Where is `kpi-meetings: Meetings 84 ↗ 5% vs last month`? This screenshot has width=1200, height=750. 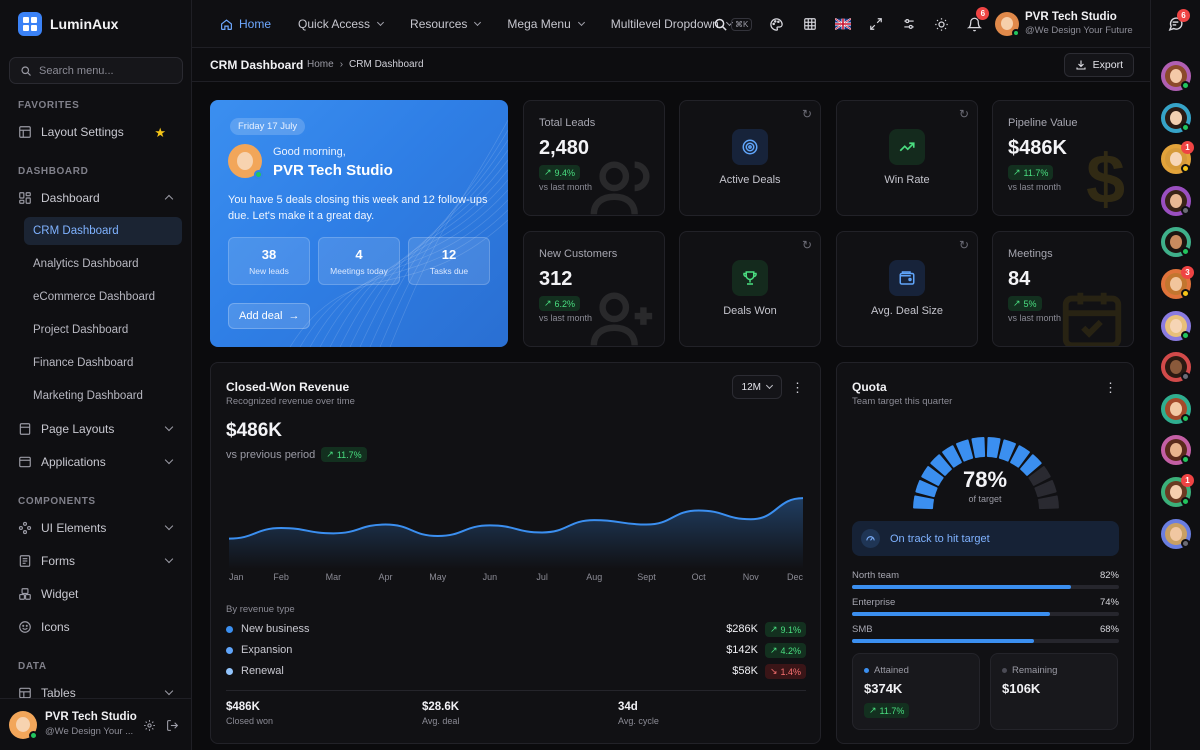 kpi-meetings: Meetings 84 ↗ 5% vs last month is located at coordinates (1063, 289).